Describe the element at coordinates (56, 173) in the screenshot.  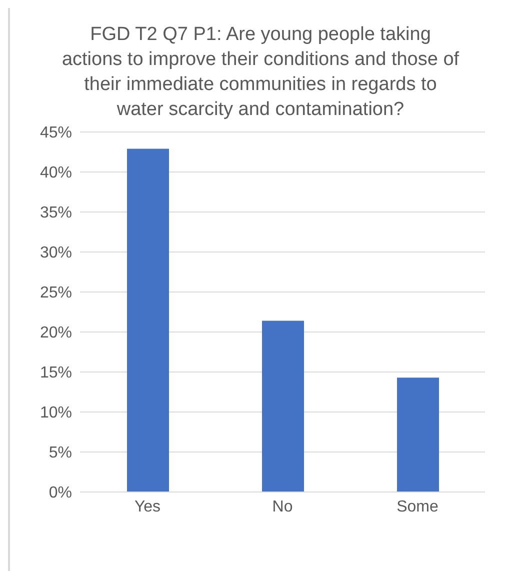
I see `y-tick-label: 40%` at that location.